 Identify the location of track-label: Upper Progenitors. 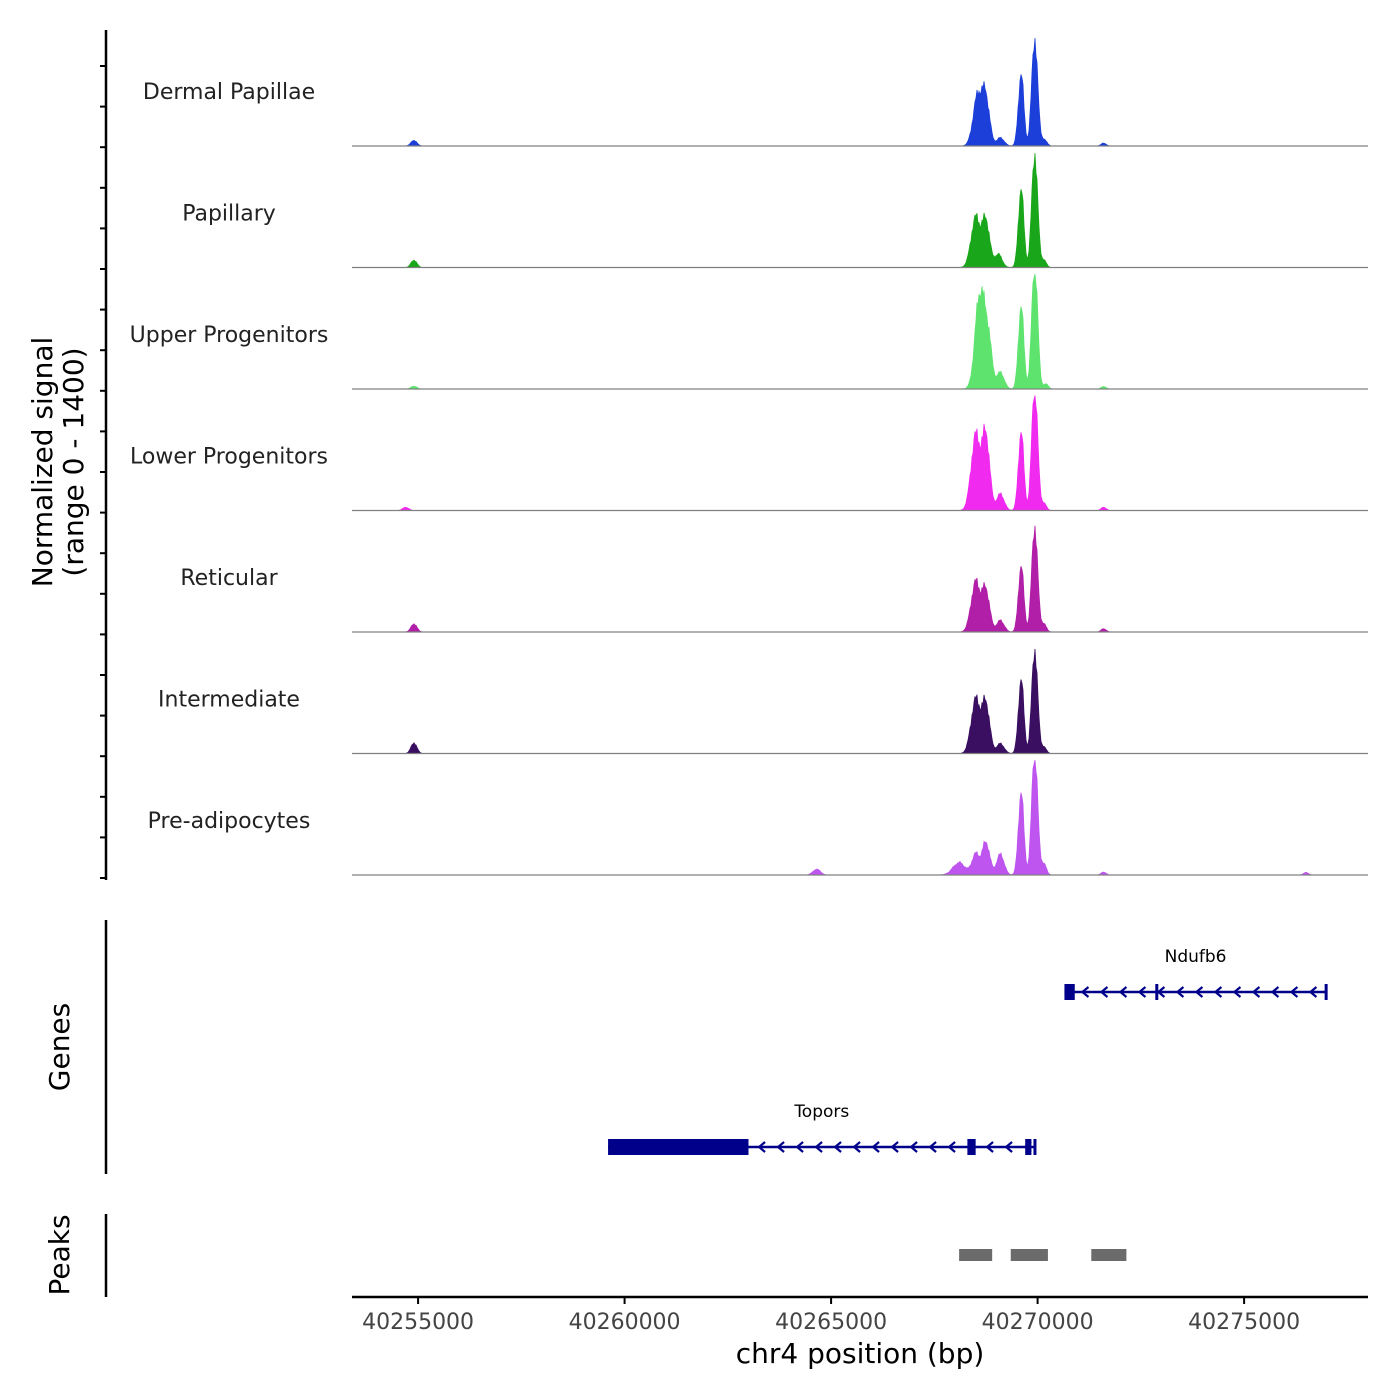
(229, 335).